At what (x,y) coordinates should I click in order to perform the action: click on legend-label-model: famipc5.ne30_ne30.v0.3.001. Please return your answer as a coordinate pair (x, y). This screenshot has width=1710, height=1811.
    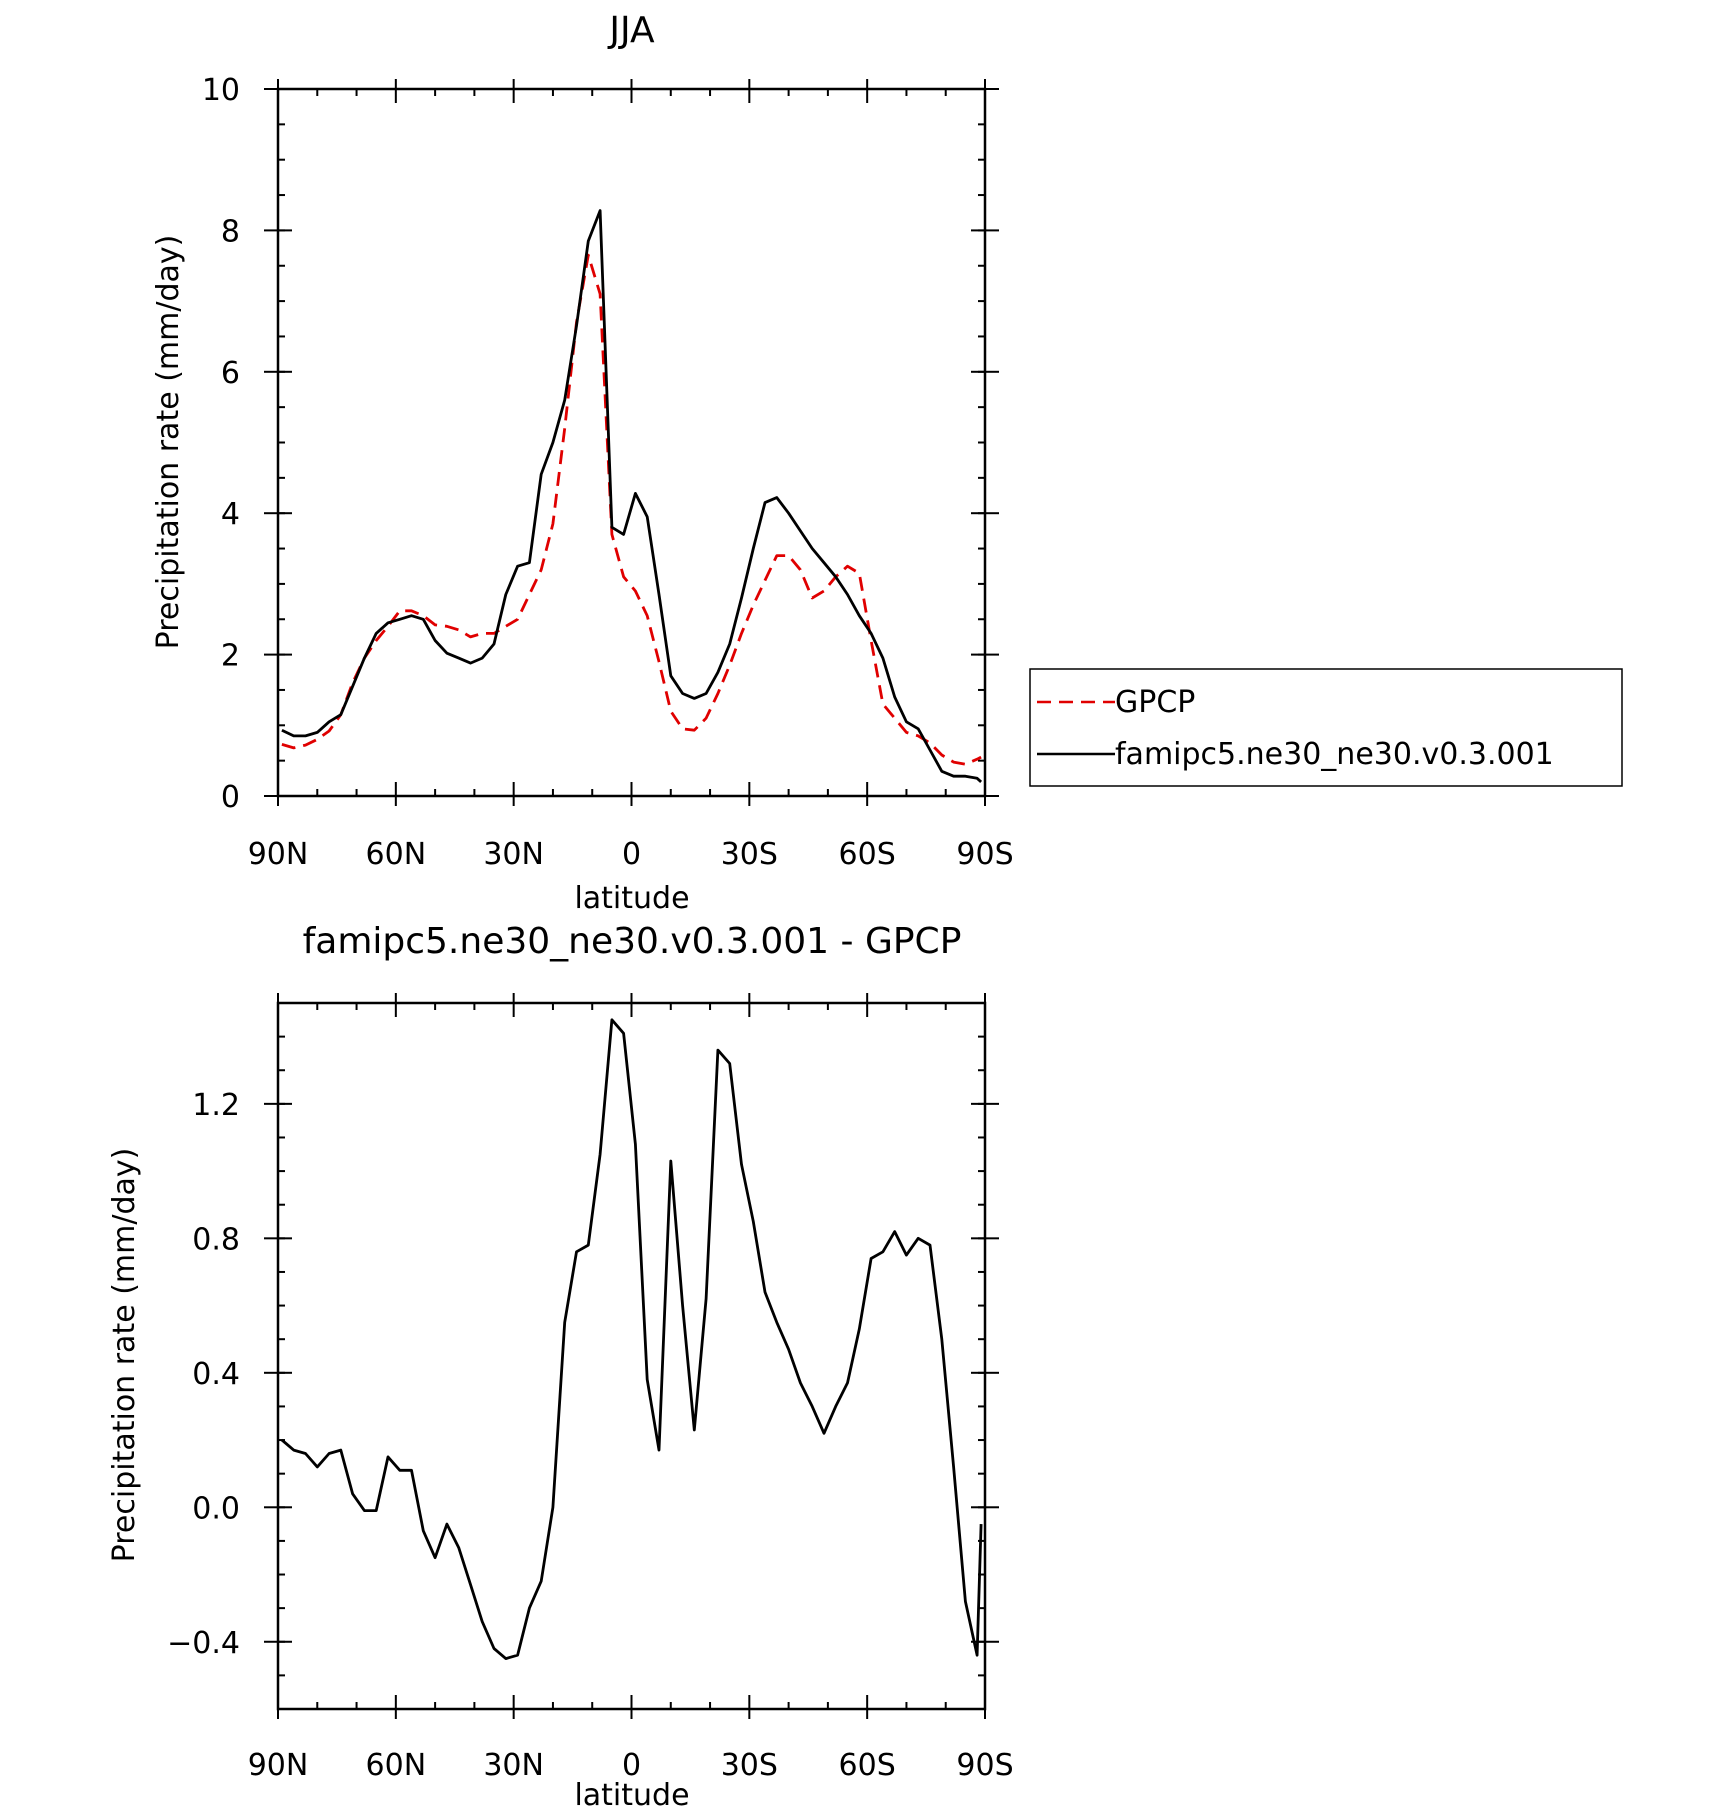
    Looking at the image, I should click on (1334, 754).